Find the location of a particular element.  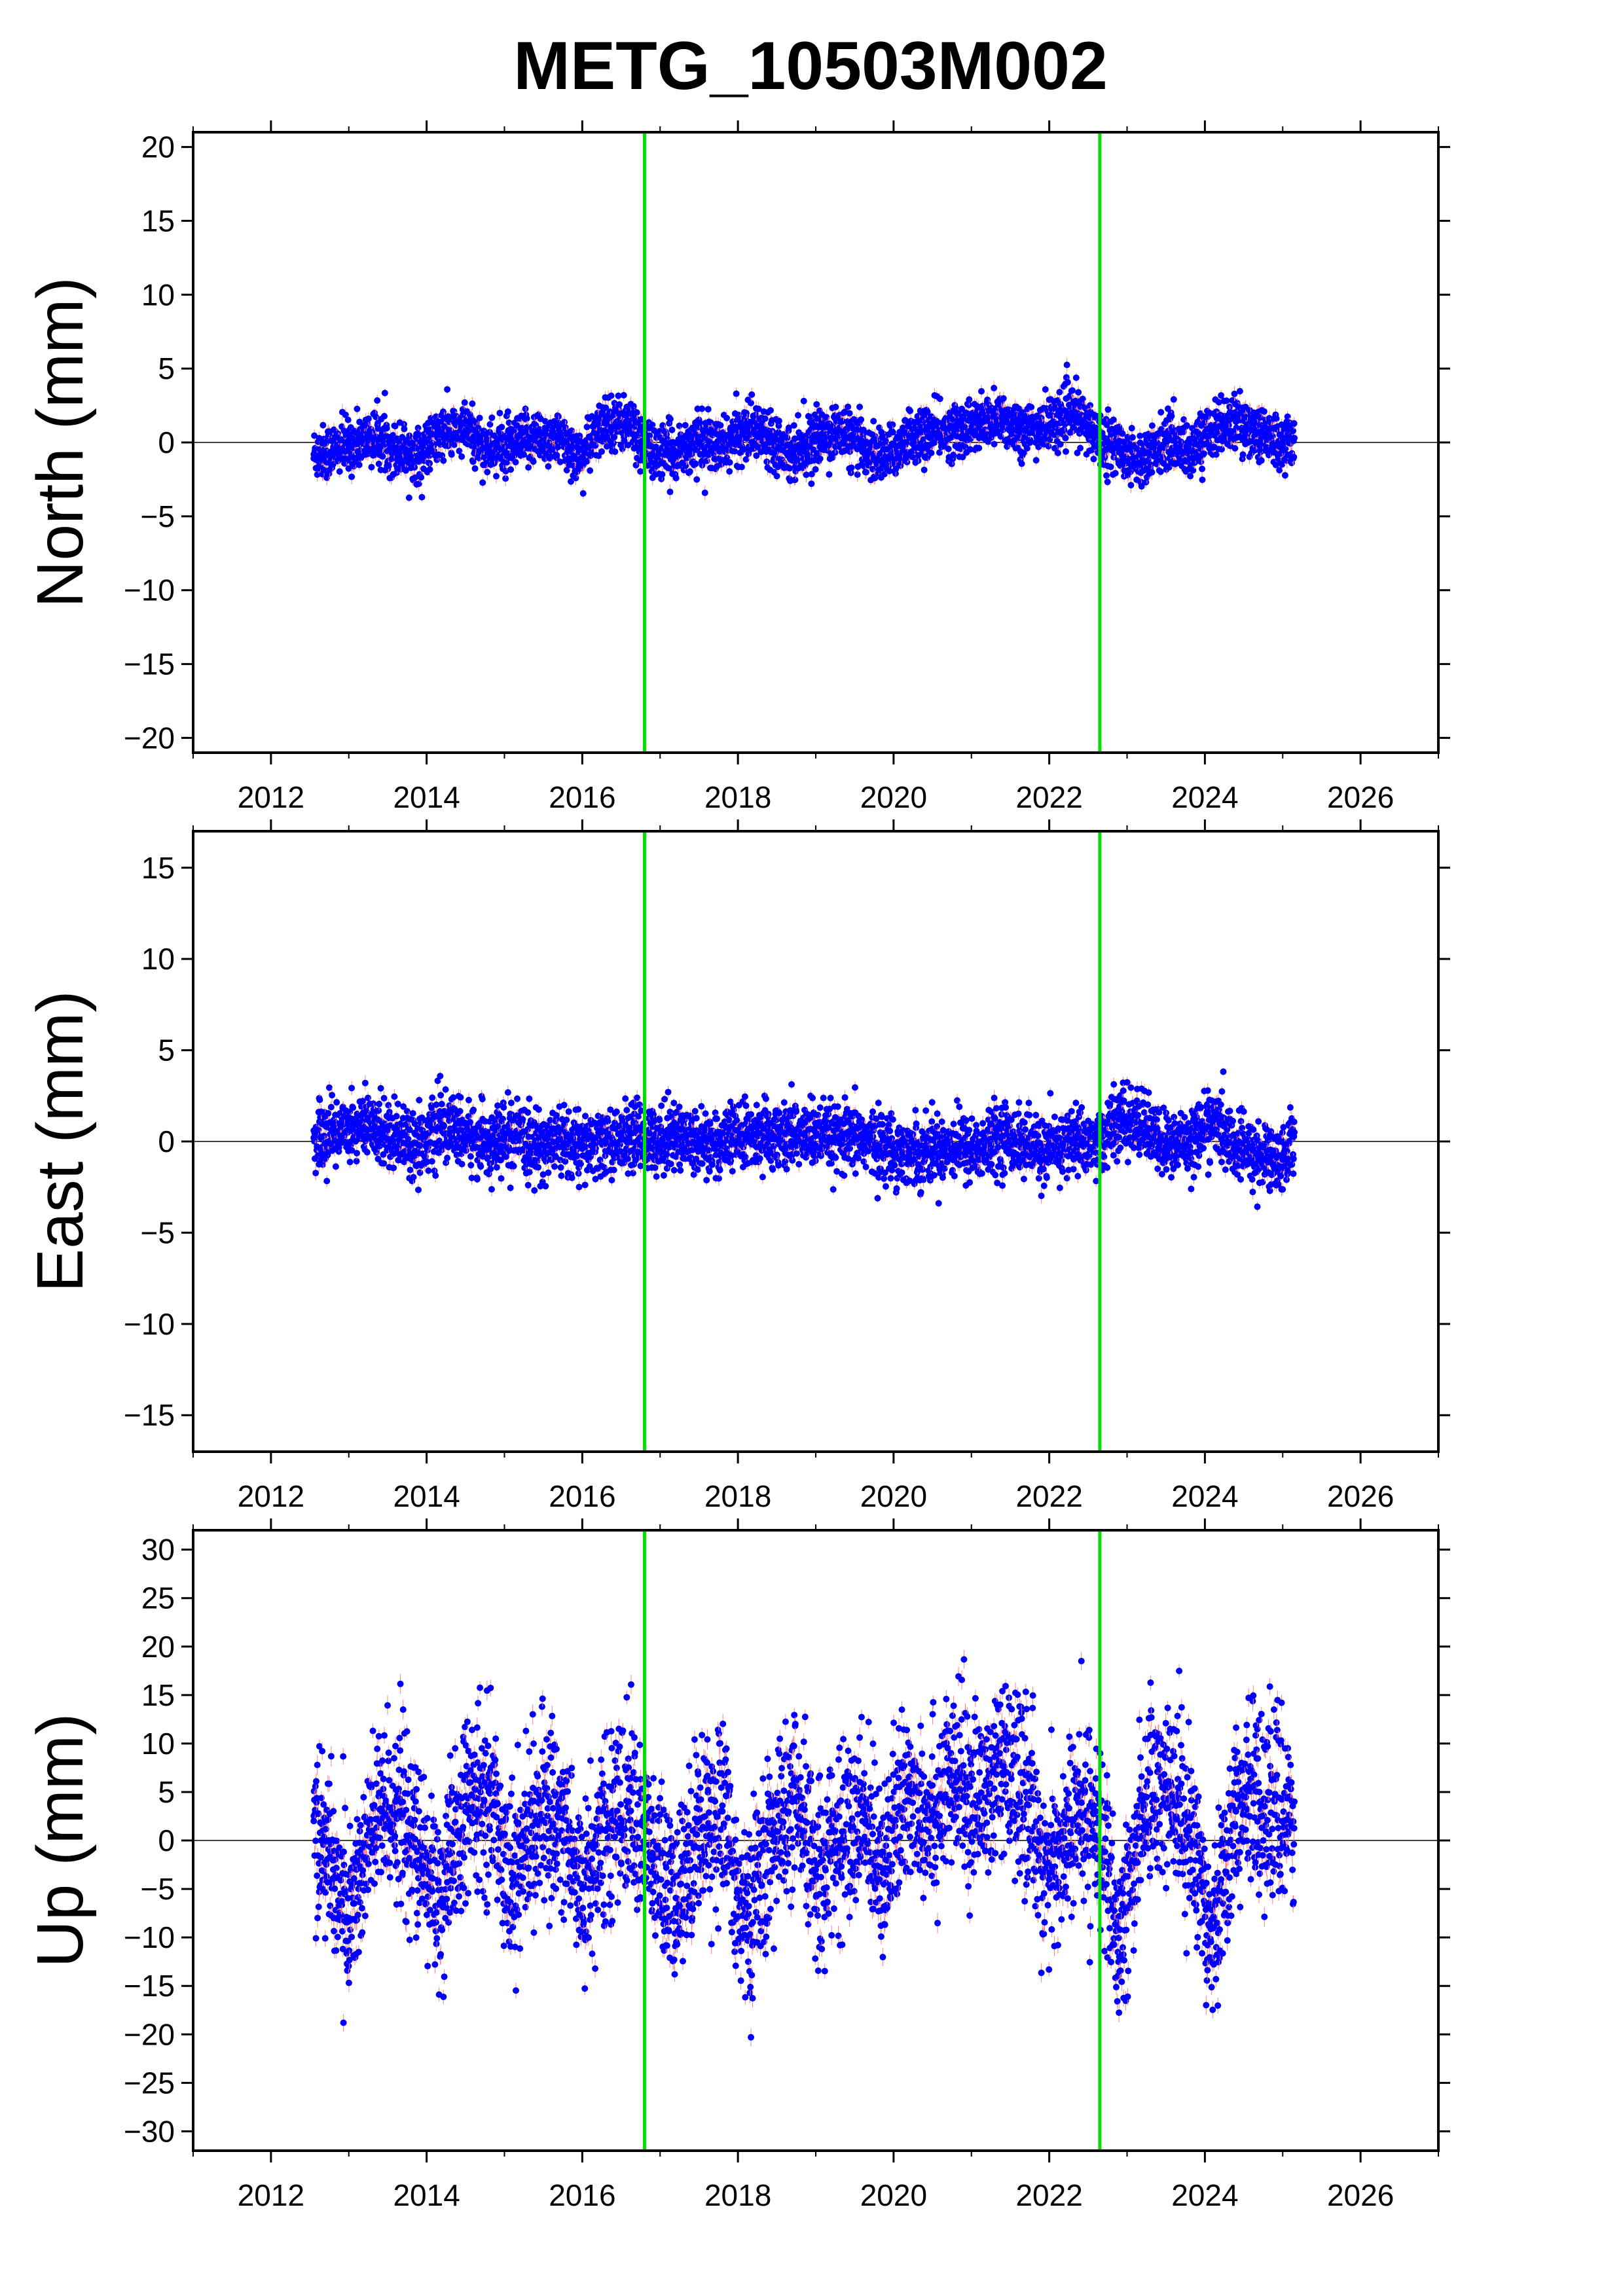

data-points is located at coordinates (804, 430).